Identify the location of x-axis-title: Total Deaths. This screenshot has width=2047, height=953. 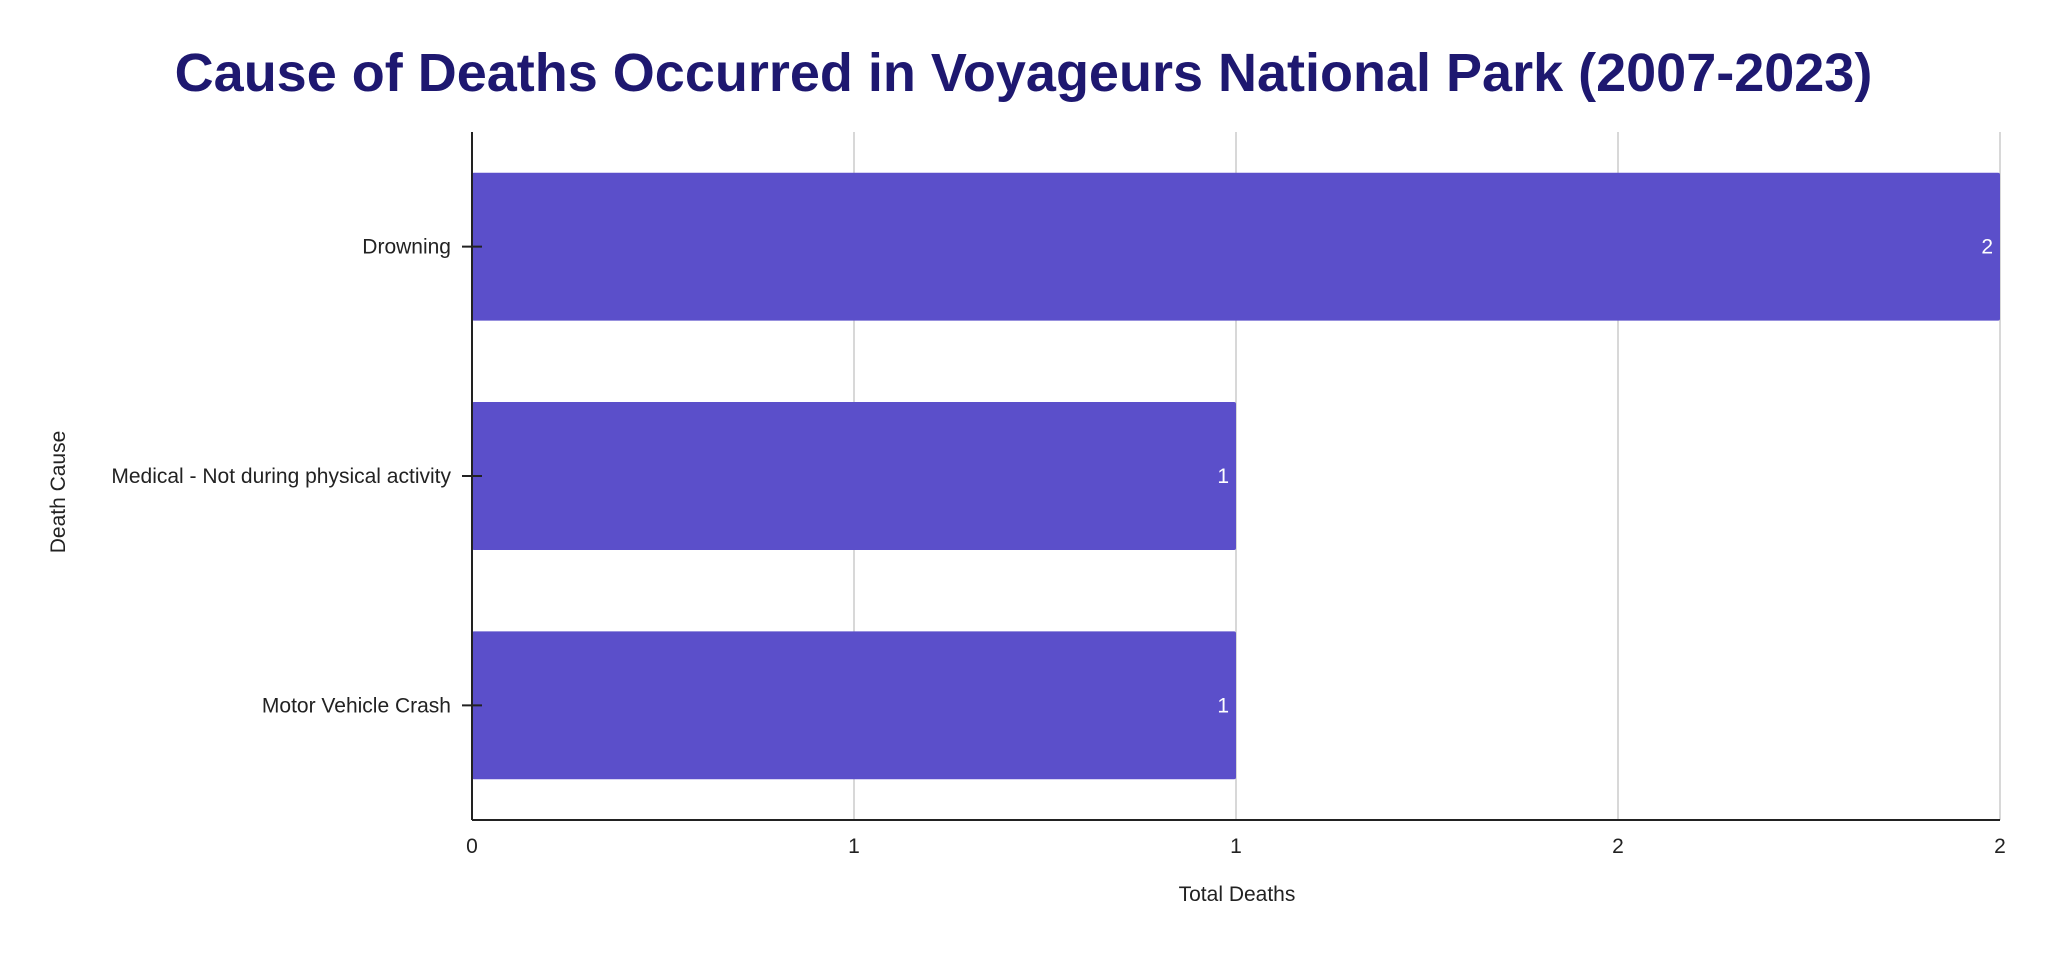
(1237, 894).